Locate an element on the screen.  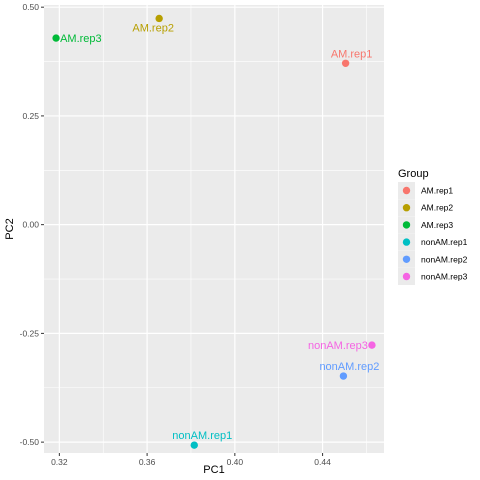
point-label: nonAM.rep1 is located at coordinates (202, 436).